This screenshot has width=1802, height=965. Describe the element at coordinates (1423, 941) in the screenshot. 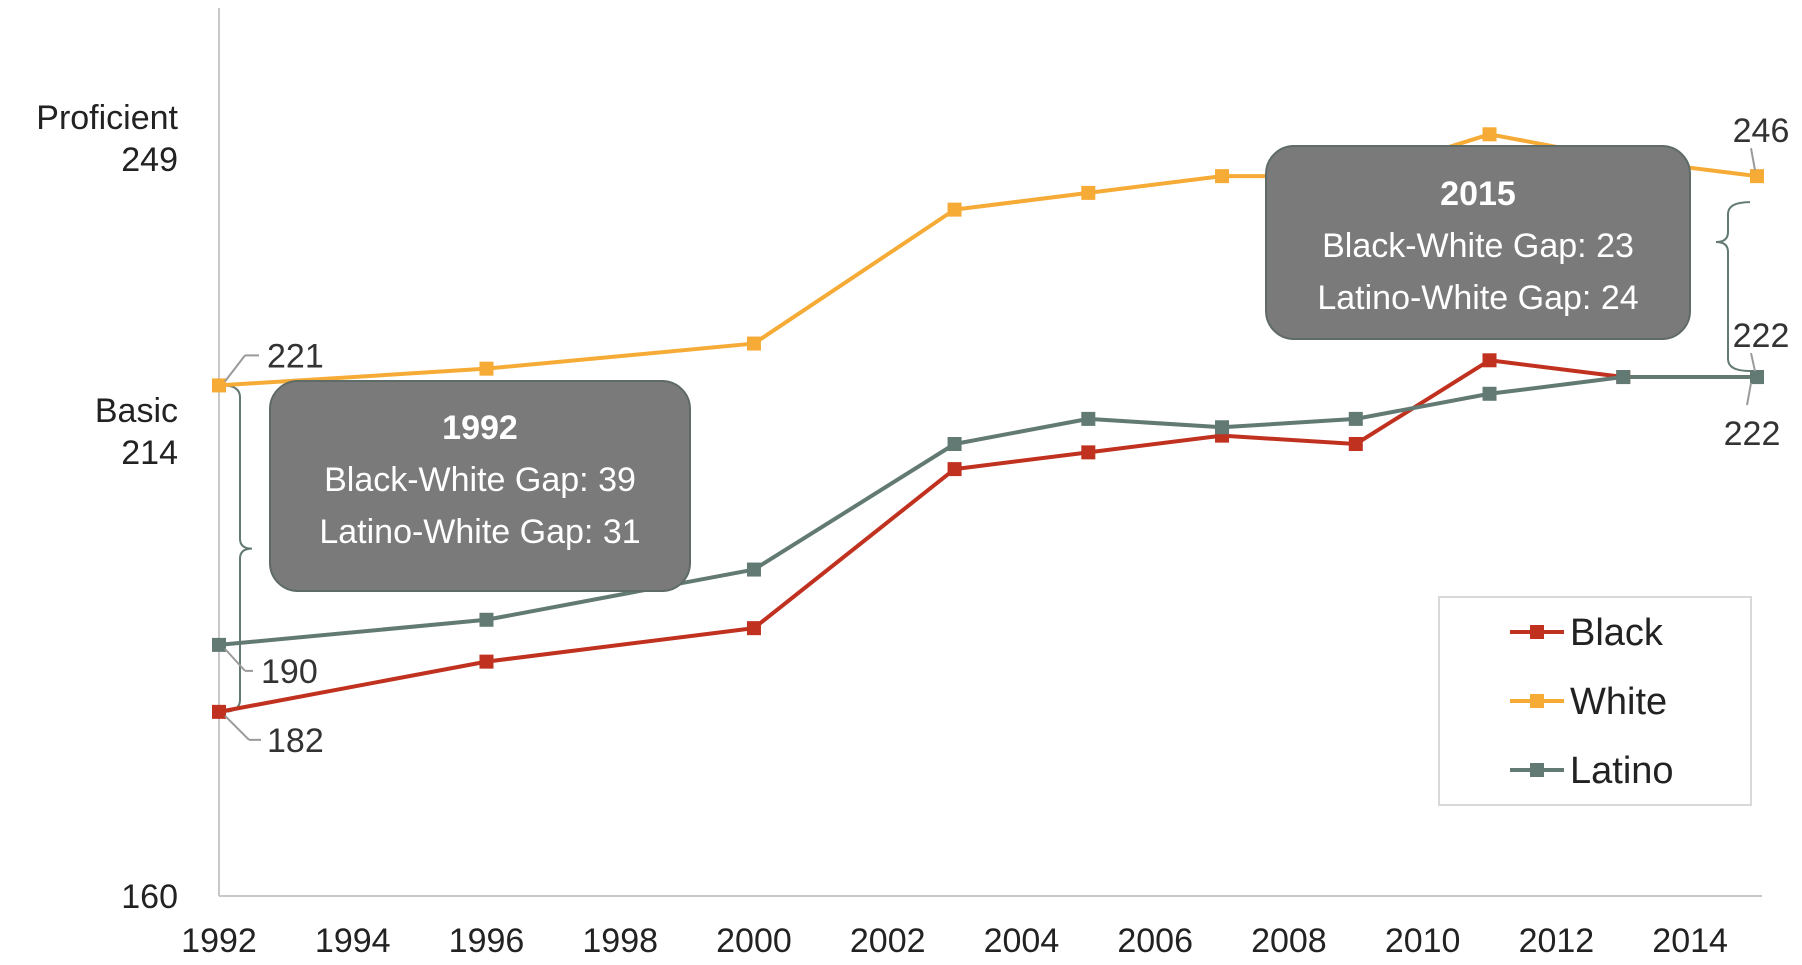

I see `x-tick-label-2010: 2010` at that location.